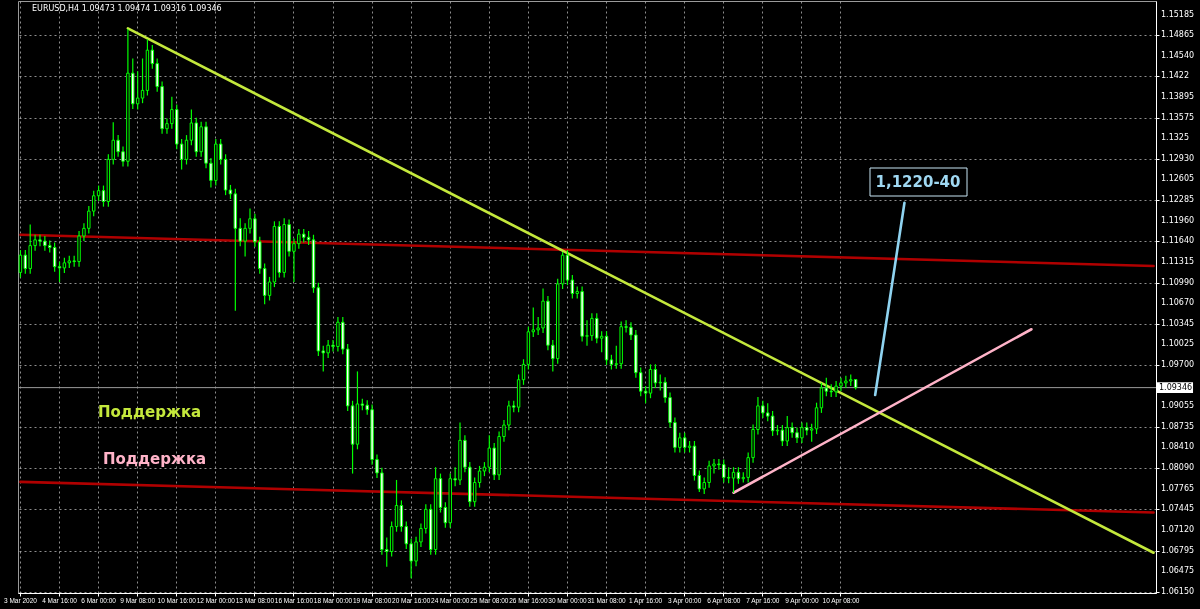  Describe the element at coordinates (1178, 406) in the screenshot. I see `y-tick-label: 1.09055` at that location.